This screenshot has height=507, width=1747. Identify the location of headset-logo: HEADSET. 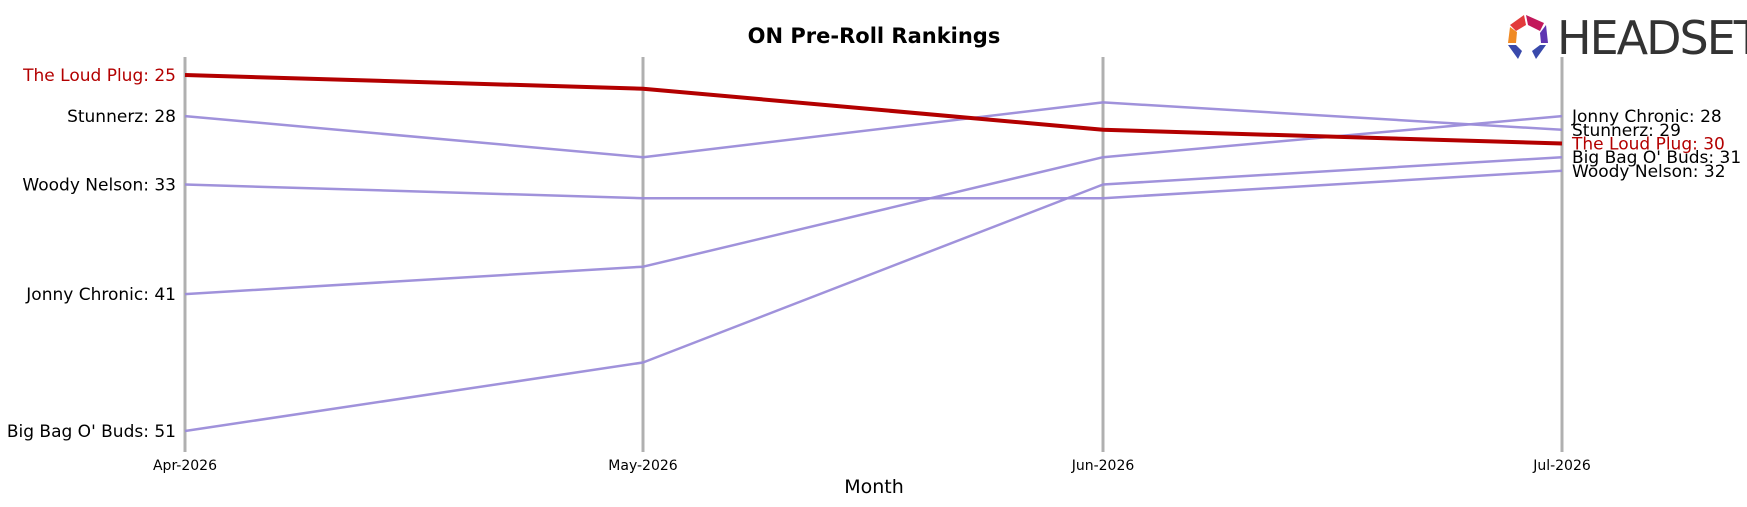
(1627, 38).